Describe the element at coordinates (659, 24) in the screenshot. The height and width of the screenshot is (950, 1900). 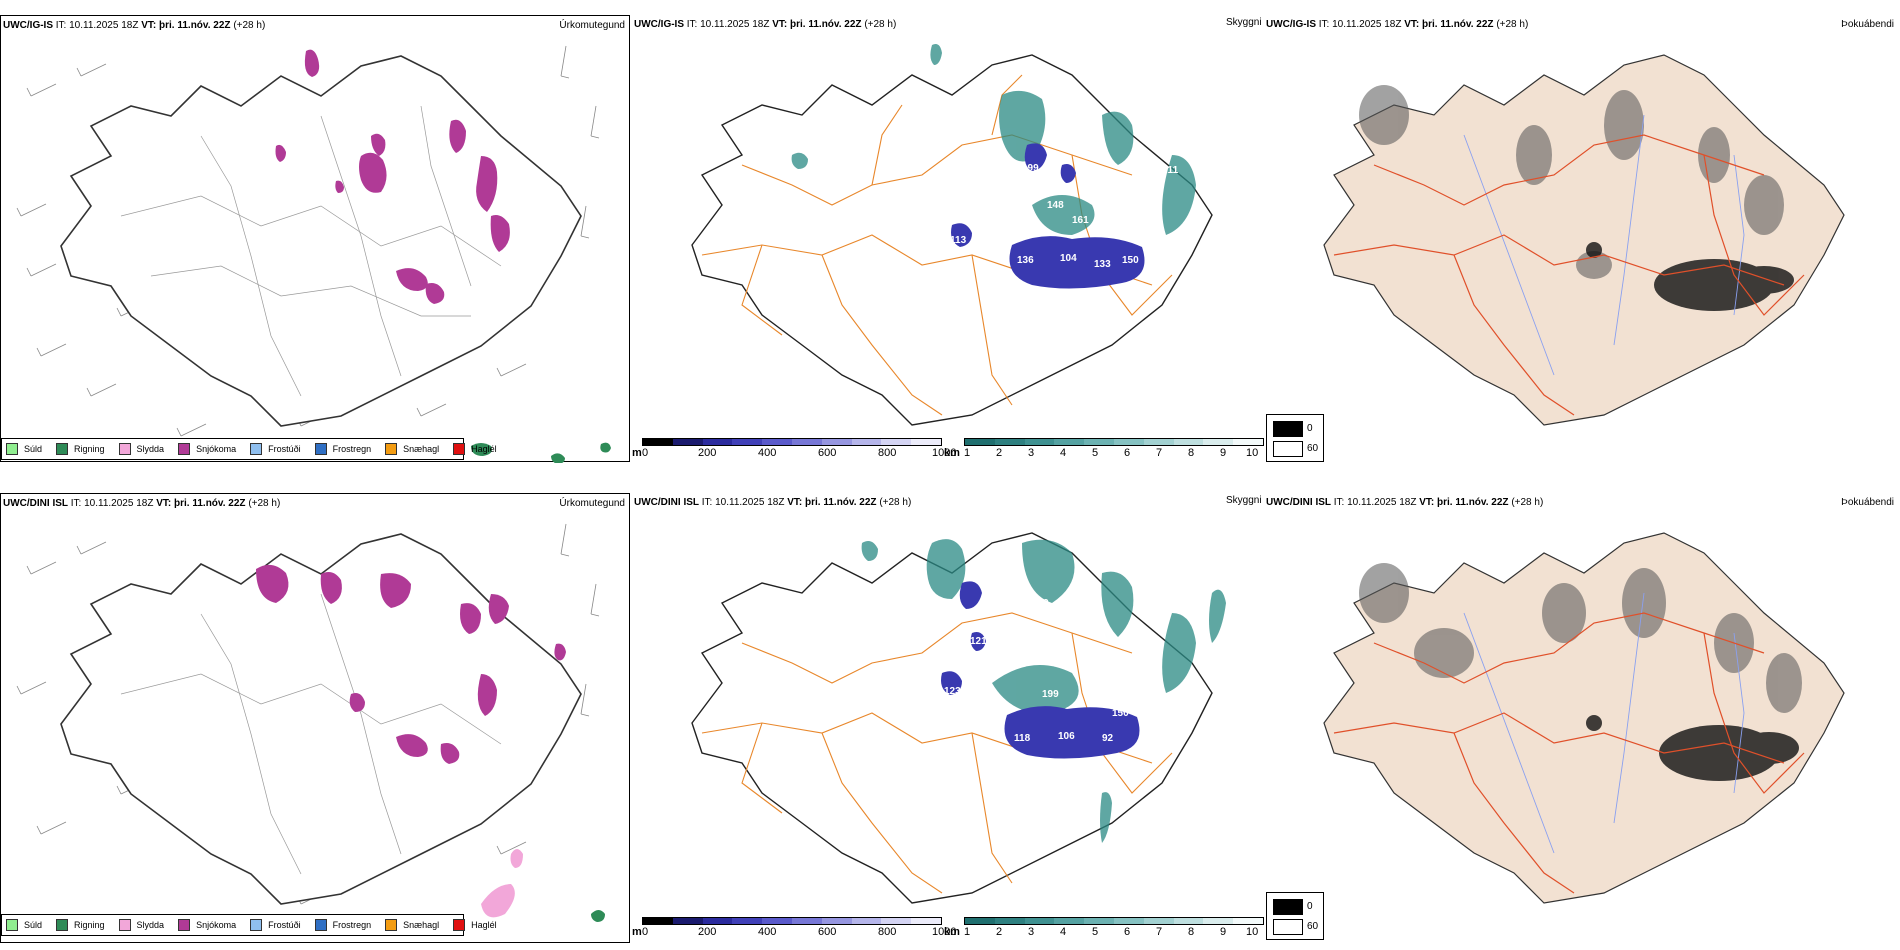
I see `model-name: UWC/IG-IS` at that location.